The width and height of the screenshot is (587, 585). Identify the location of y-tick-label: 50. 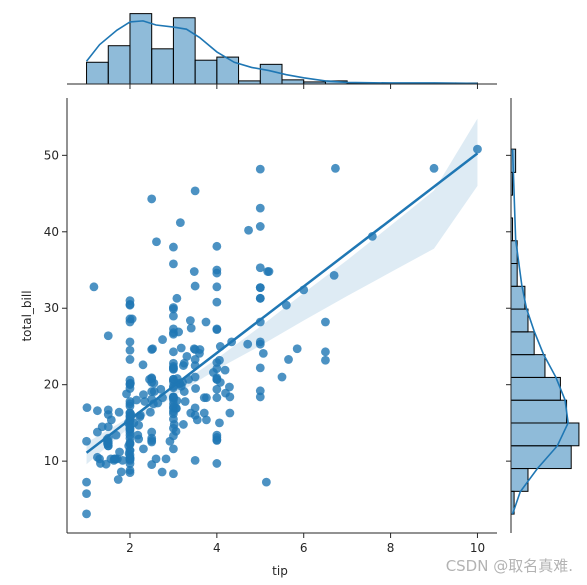
(51, 155).